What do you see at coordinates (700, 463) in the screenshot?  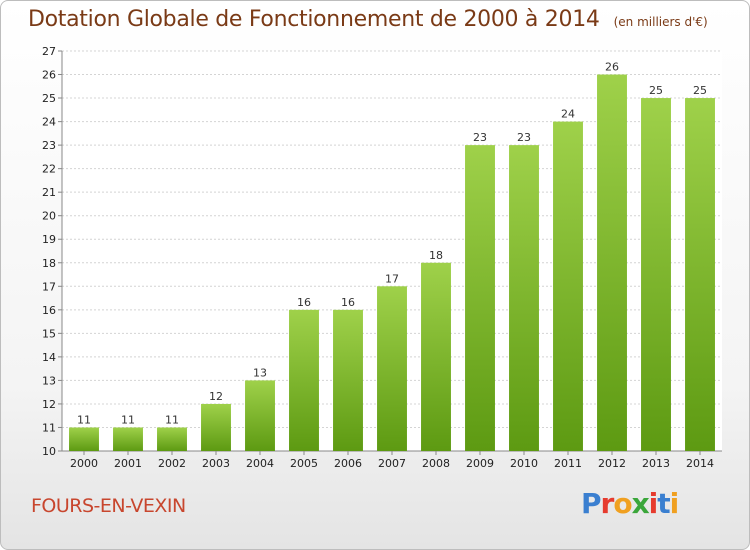 I see `x-tick-label-2014: 2014` at bounding box center [700, 463].